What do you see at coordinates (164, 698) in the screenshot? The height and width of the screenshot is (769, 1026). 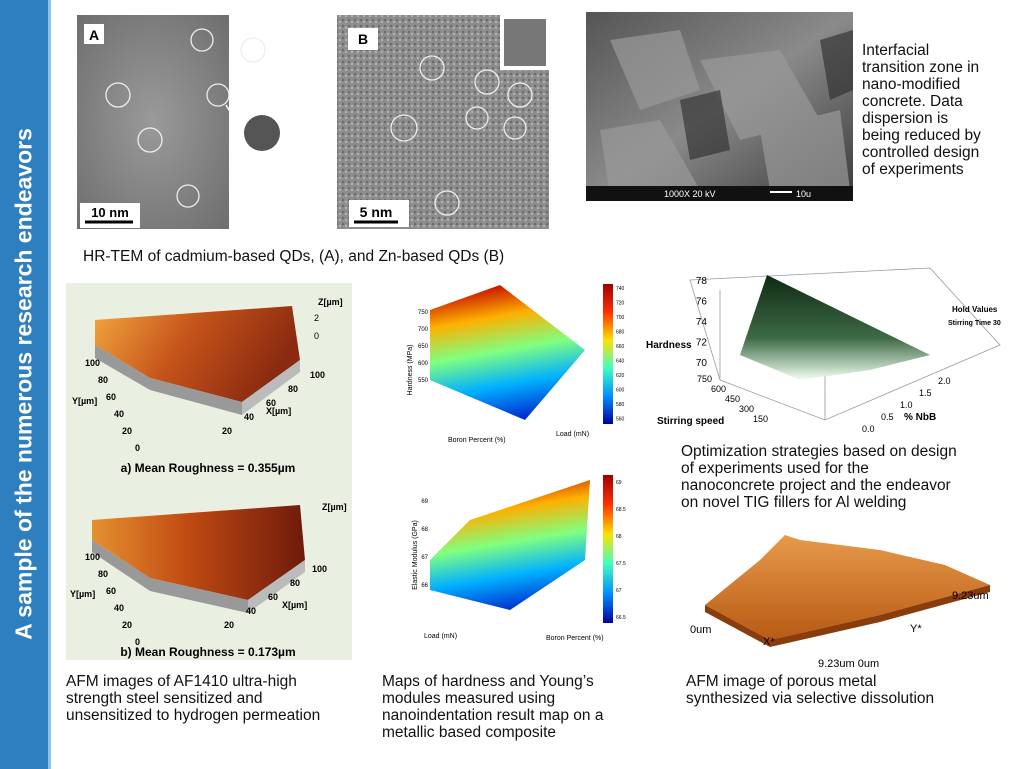 I see `caption-line: strength steel sensitized and` at bounding box center [164, 698].